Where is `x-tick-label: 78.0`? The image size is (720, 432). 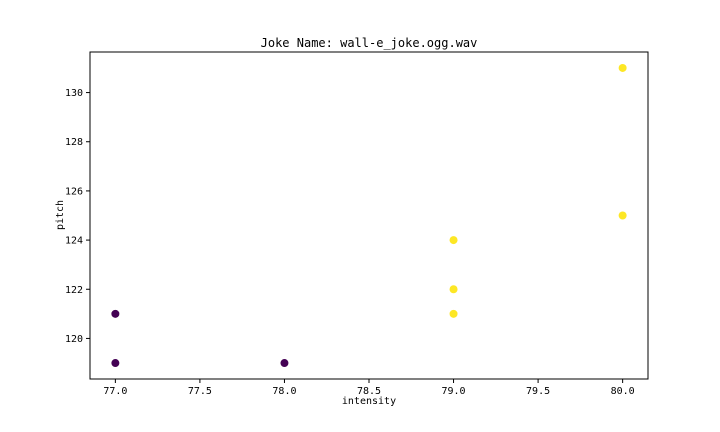
x-tick-label: 78.0 is located at coordinates (284, 391).